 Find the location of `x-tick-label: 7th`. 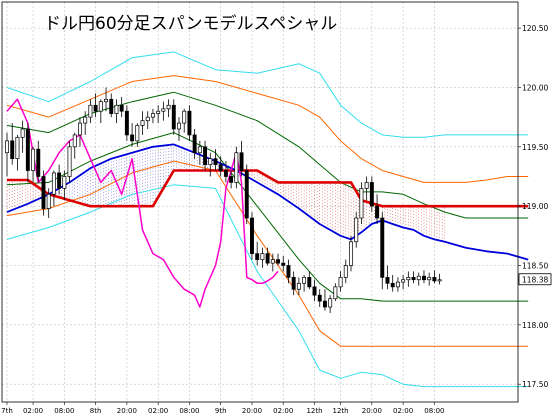

x-tick-label: 7th is located at coordinates (7, 411).